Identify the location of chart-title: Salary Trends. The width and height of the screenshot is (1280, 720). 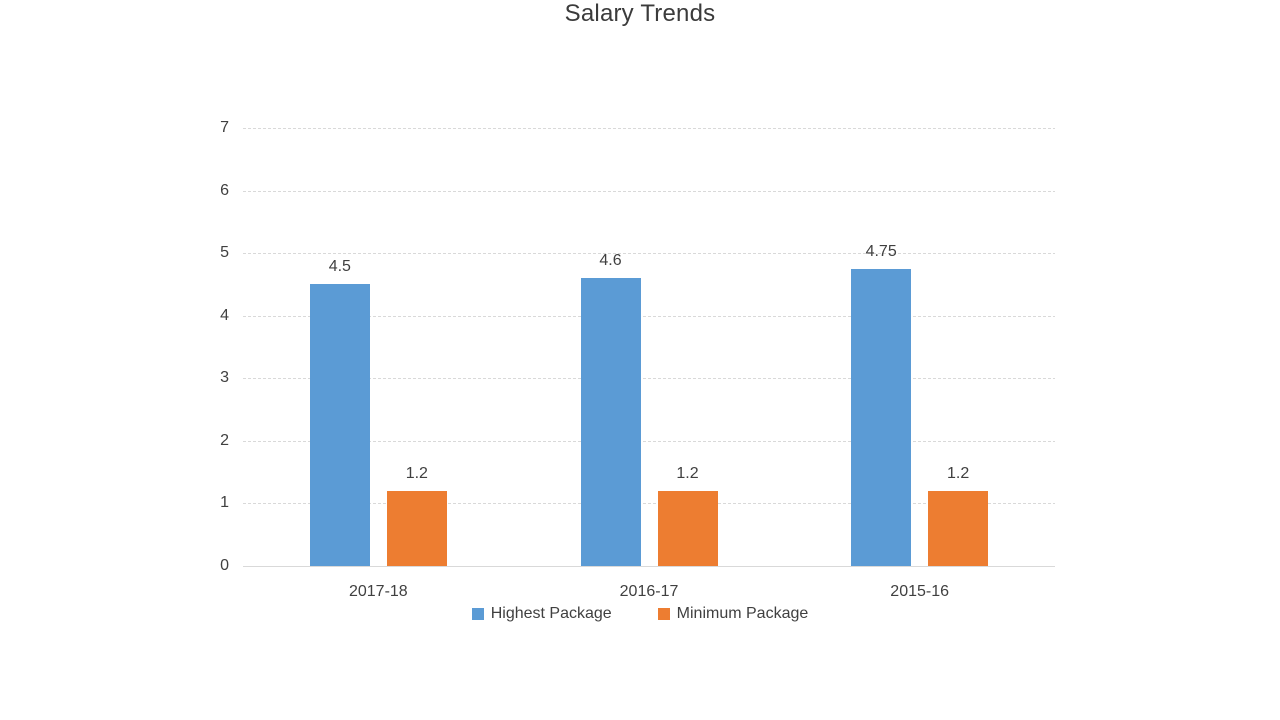
(640, 13).